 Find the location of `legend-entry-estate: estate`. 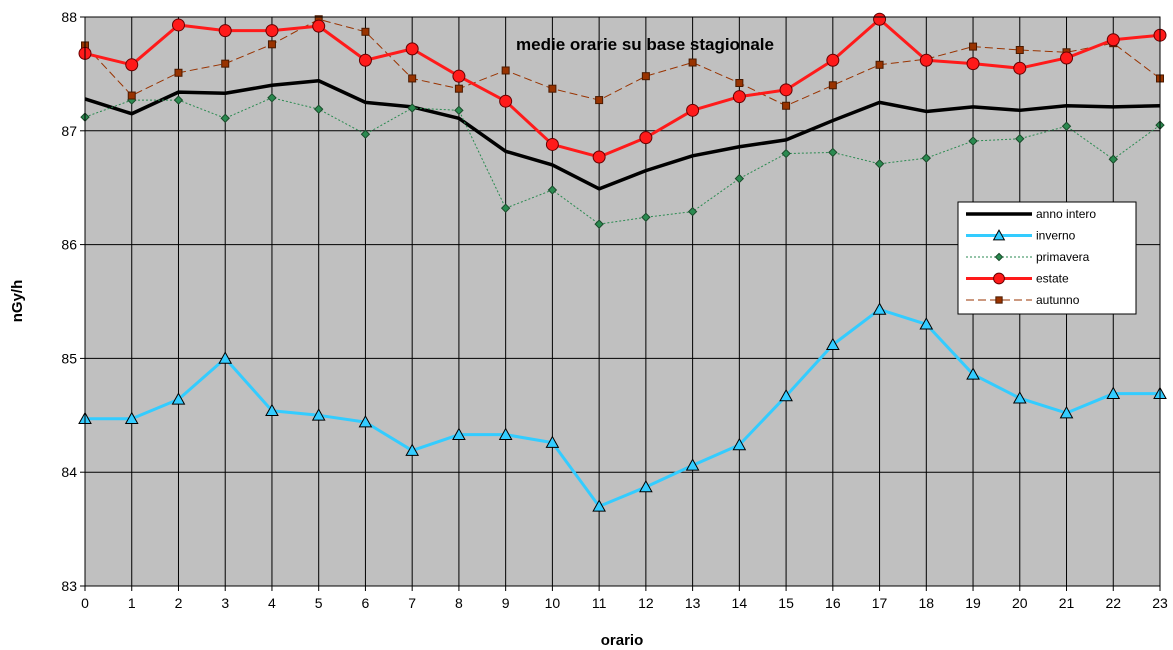

legend-entry-estate: estate is located at coordinates (1017, 279).